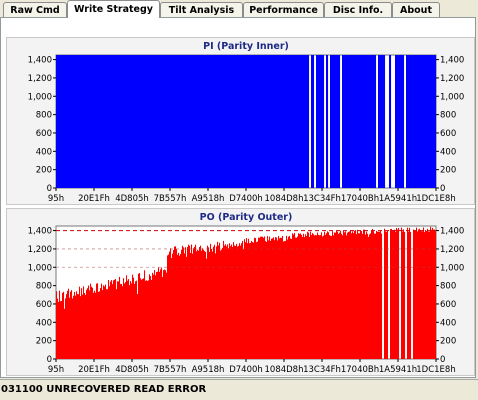  Describe the element at coordinates (35, 9) in the screenshot. I see `tab-raw-cmd: Raw Cmd` at that location.